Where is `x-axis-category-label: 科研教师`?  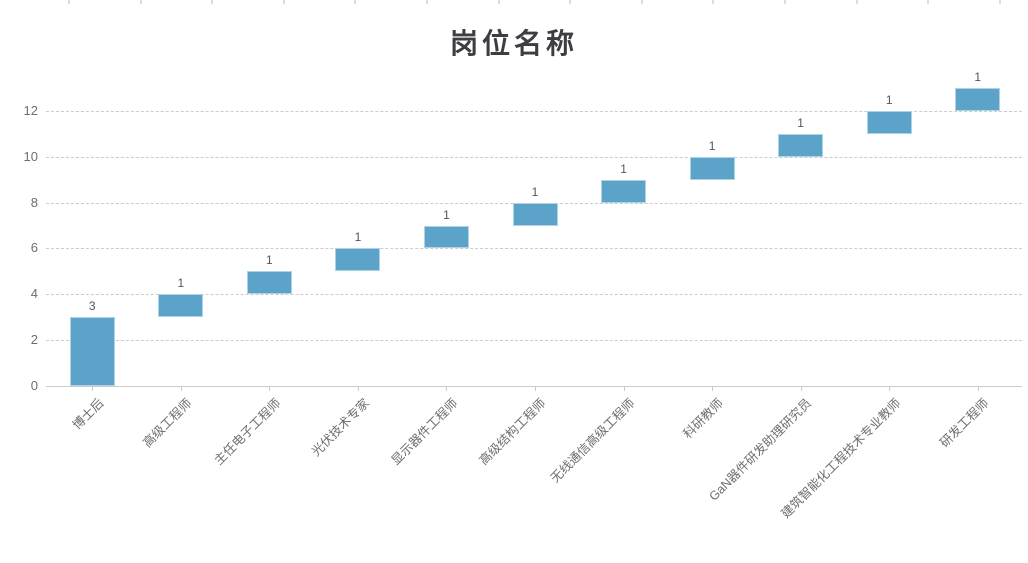 x-axis-category-label: 科研教师 is located at coordinates (703, 419).